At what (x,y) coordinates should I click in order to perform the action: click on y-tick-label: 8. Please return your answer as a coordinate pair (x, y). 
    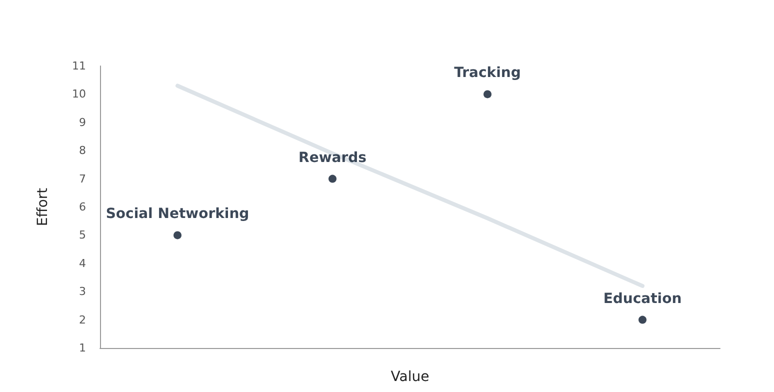
    Looking at the image, I should click on (82, 151).